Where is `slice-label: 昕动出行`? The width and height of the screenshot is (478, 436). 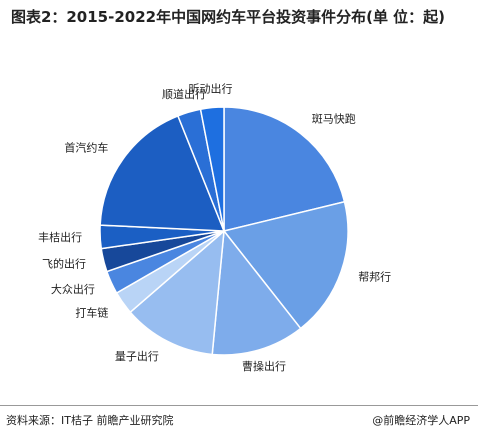 slice-label: 昕动出行 is located at coordinates (211, 89).